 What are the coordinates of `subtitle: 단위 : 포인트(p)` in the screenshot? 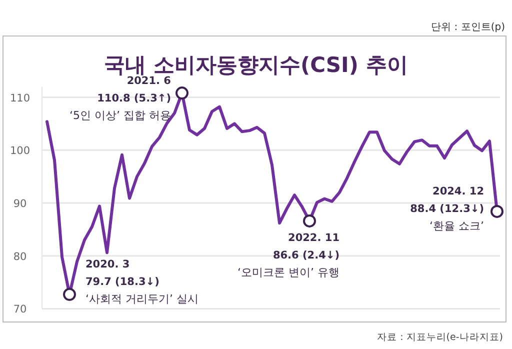 It's located at (468, 27).